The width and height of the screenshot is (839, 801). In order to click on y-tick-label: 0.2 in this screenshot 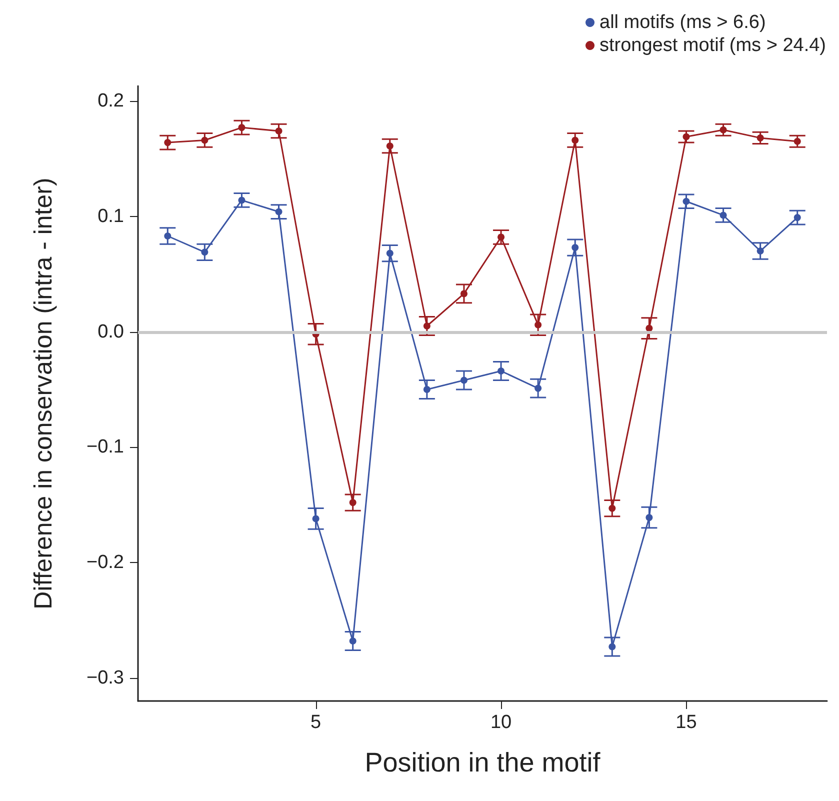, I will do `click(111, 101)`.